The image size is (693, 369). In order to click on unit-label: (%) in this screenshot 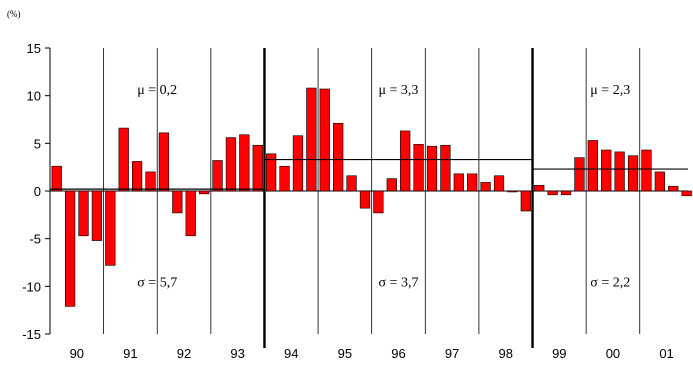, I will do `click(14, 14)`.